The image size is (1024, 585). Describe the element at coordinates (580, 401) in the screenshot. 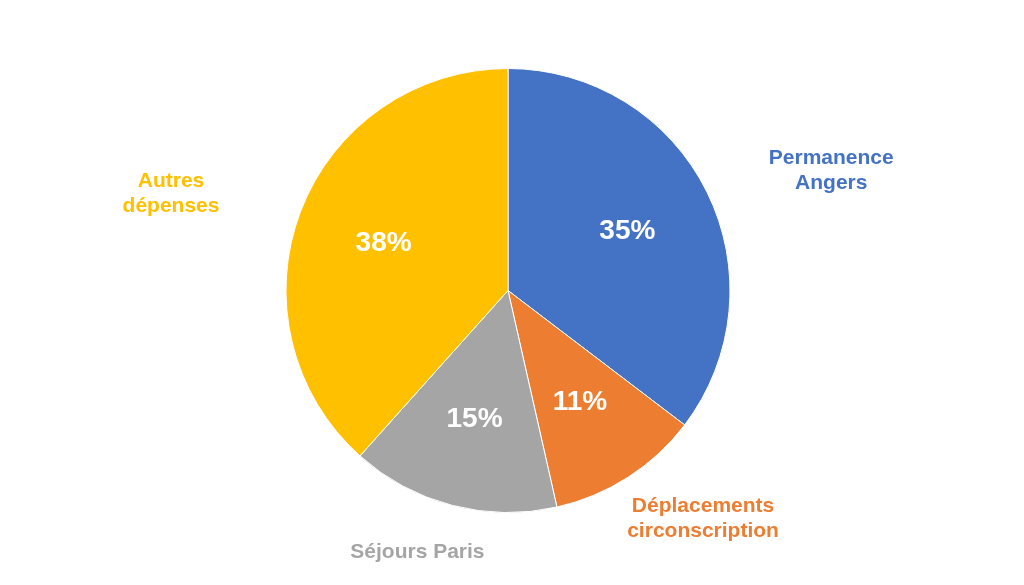

I see `data-label: 11%` at that location.